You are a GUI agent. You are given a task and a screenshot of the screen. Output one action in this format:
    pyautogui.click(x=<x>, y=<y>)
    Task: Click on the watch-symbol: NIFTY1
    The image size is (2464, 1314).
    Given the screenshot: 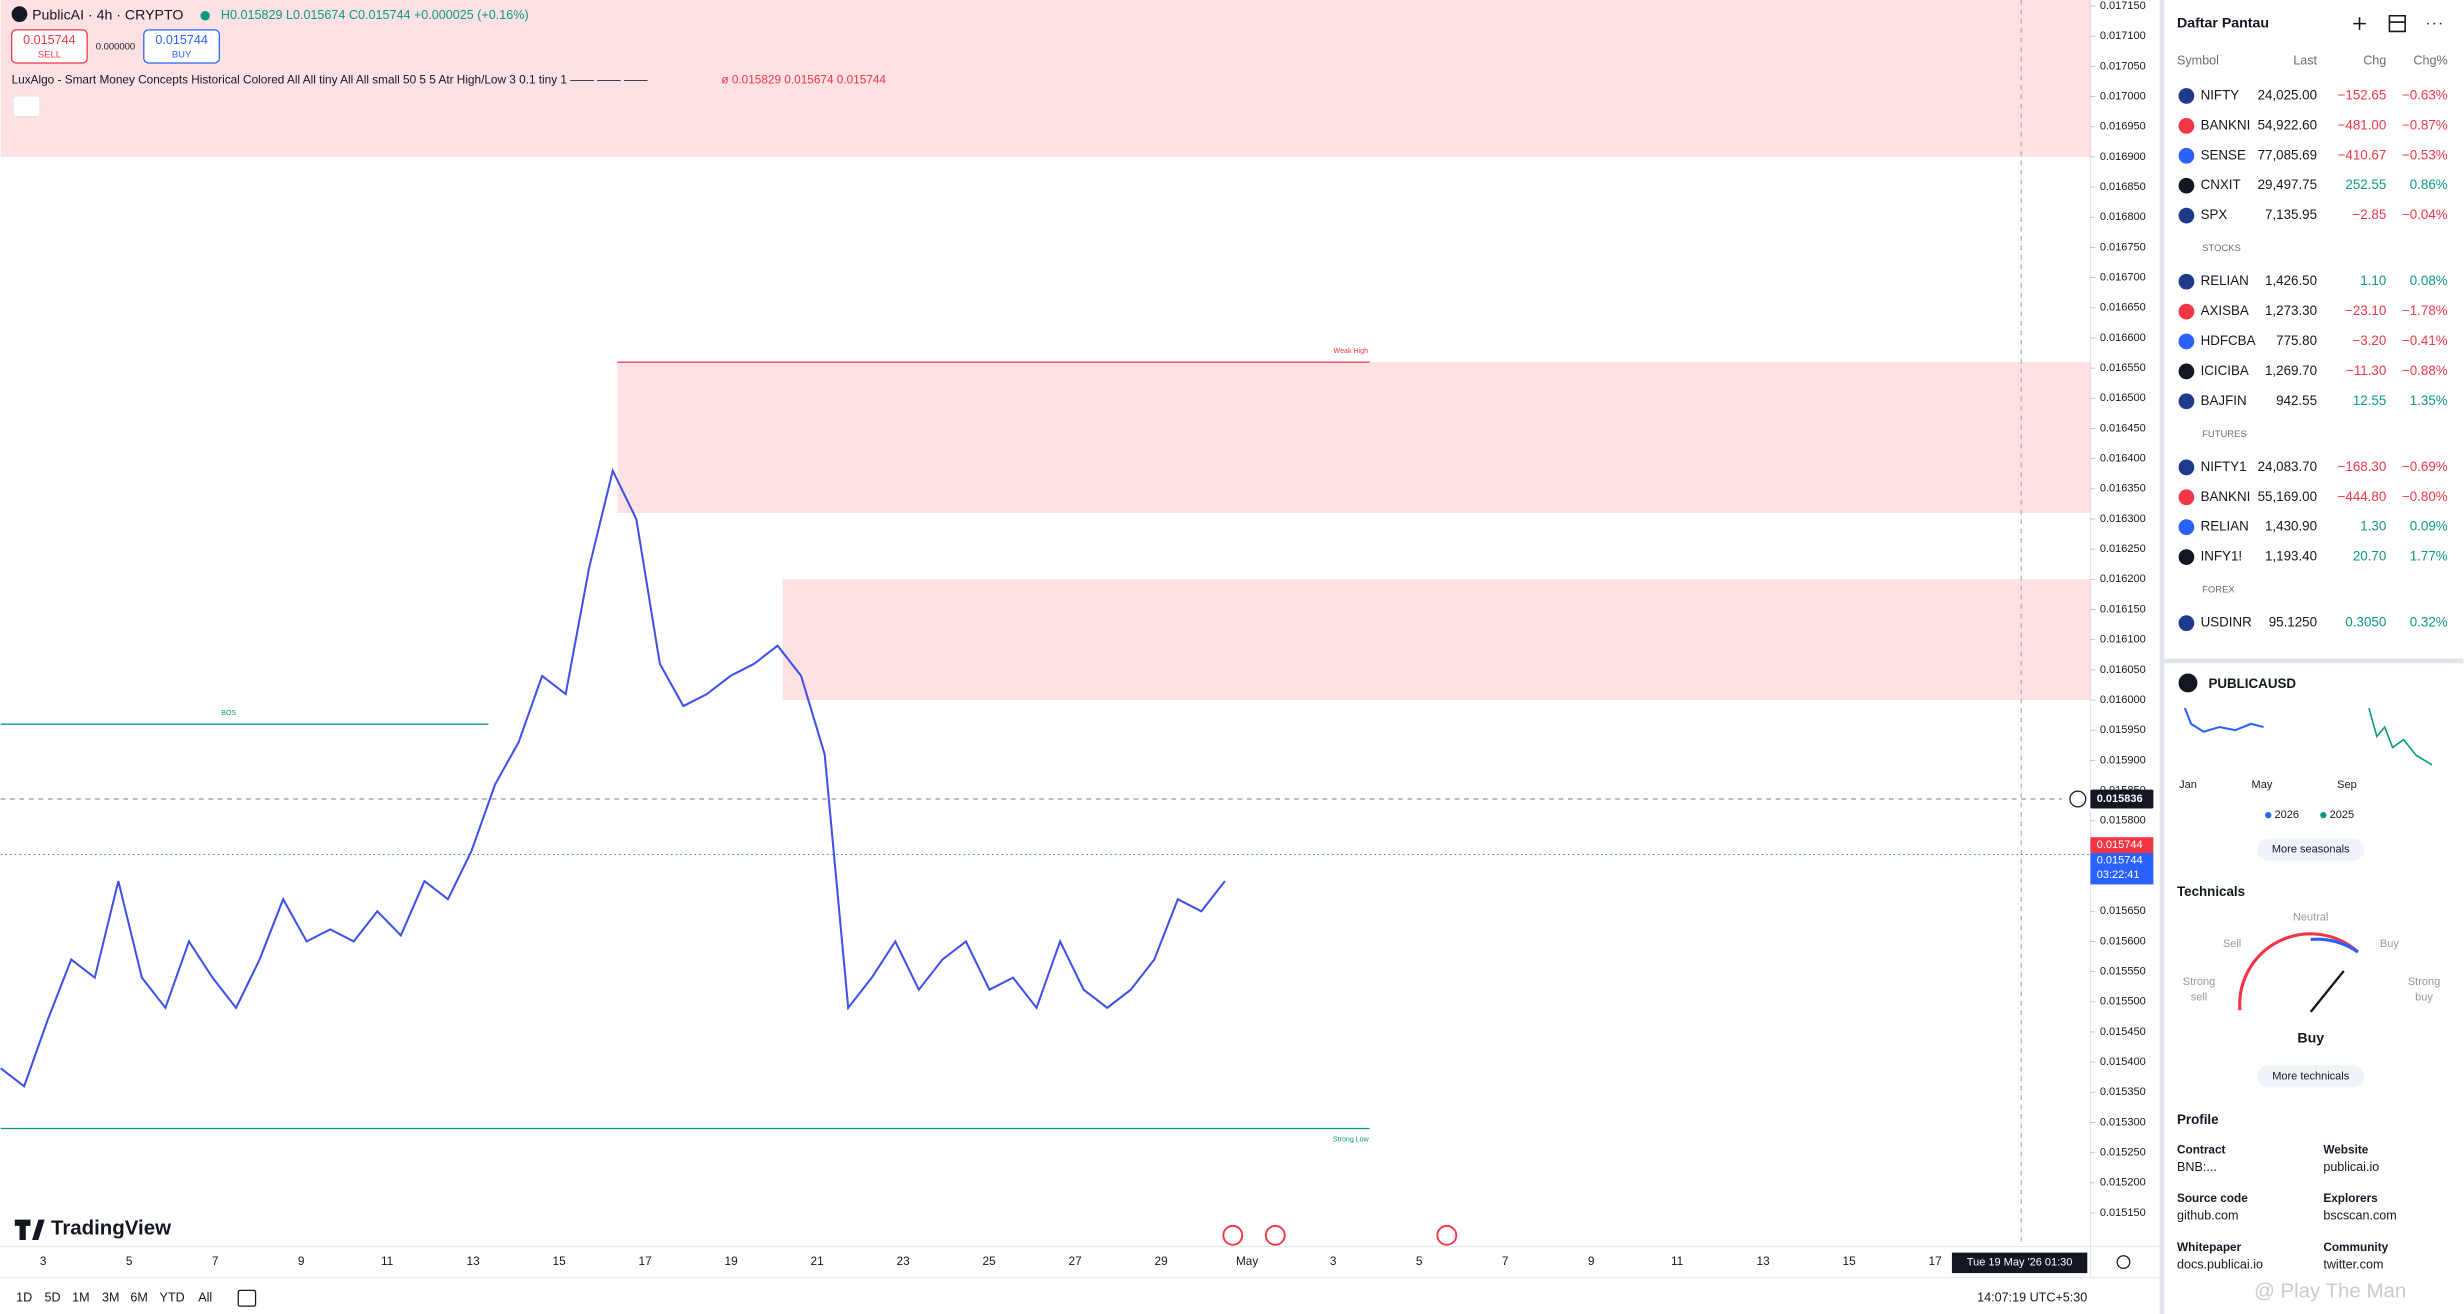 What is the action you would take?
    pyautogui.click(x=2224, y=466)
    